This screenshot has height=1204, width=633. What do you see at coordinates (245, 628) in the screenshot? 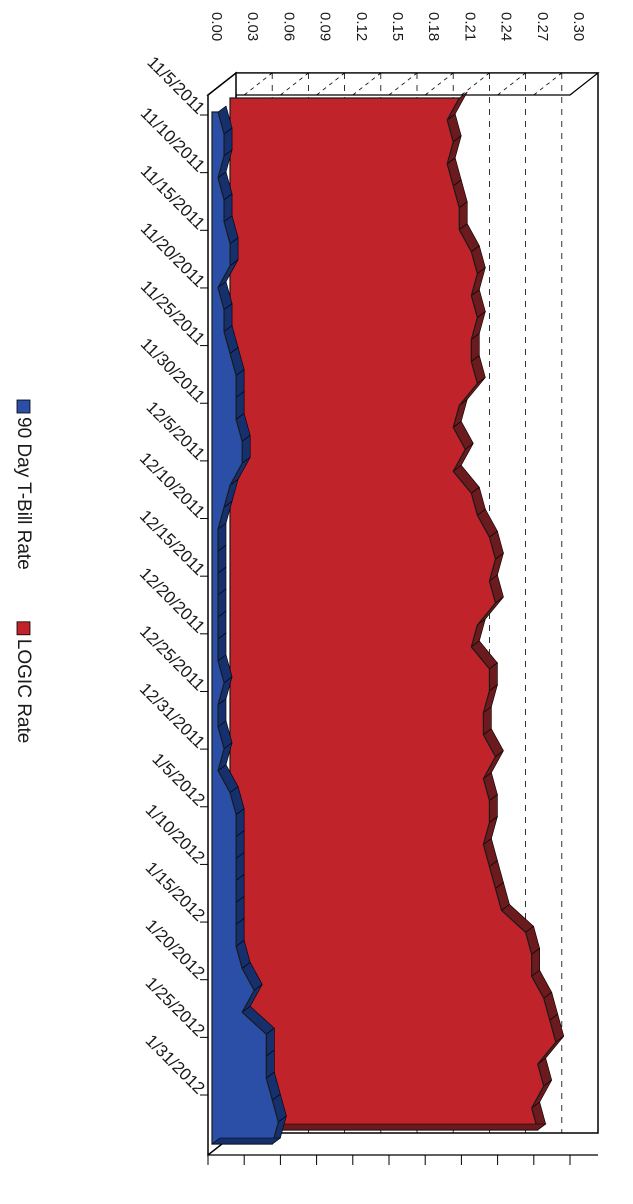
I see `area-face` at bounding box center [245, 628].